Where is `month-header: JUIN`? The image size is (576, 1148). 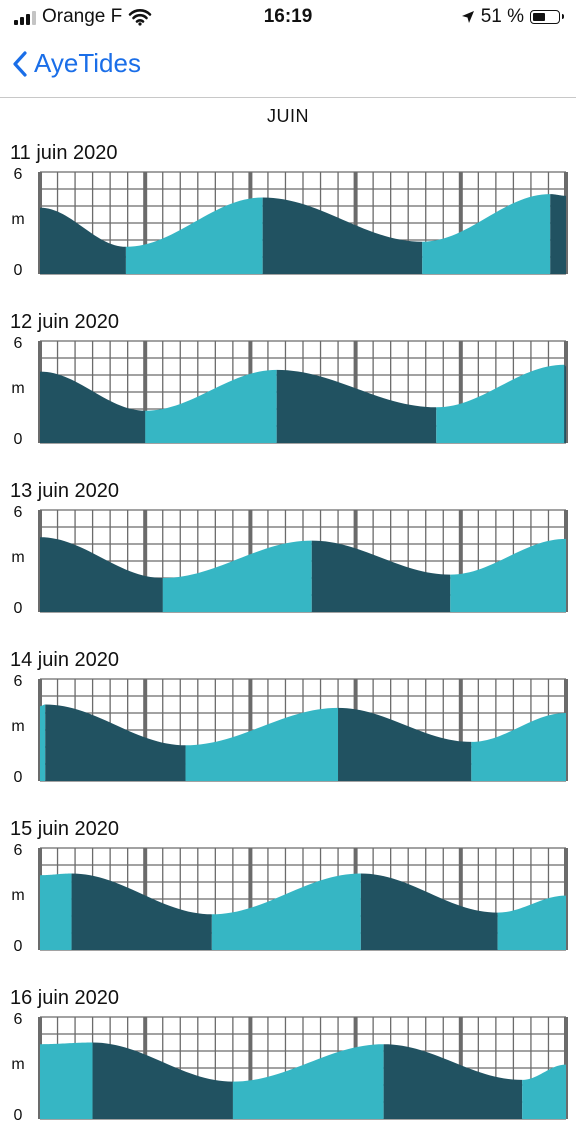
month-header: JUIN is located at coordinates (288, 116).